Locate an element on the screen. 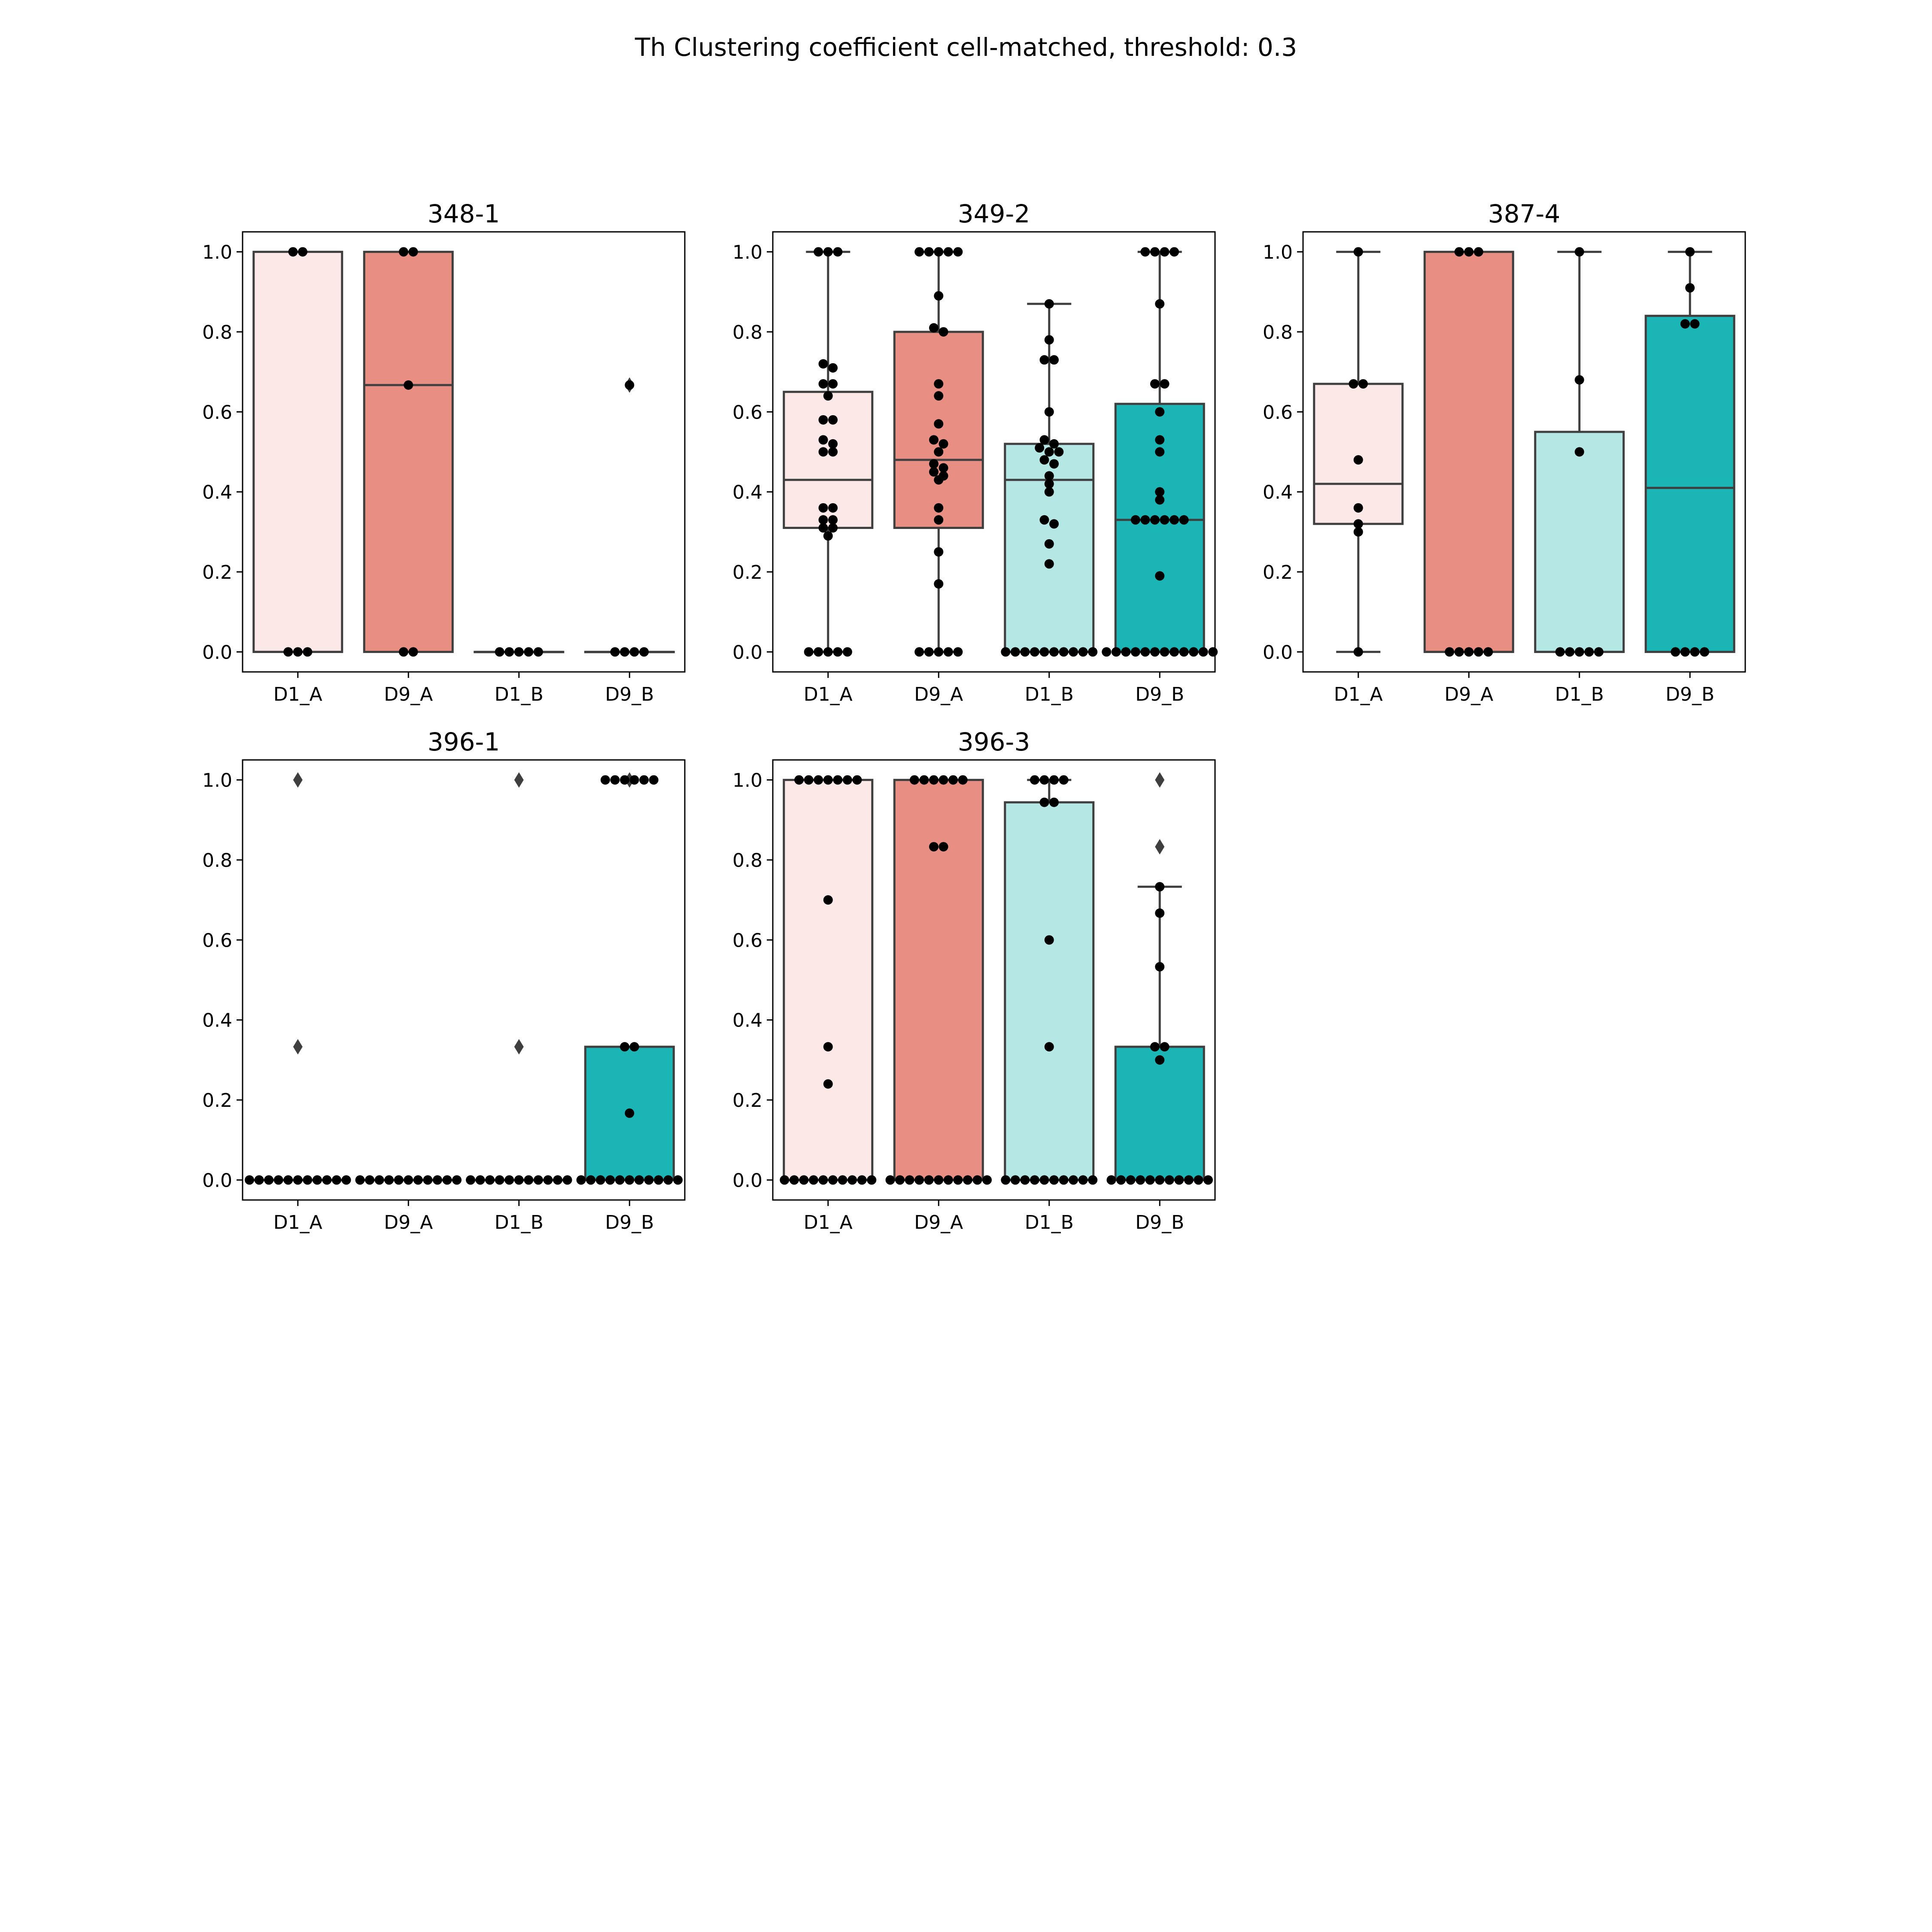 This screenshot has height=1932, width=1932. panel-396-1: 396-1 0.0 0.2 0.4 0.6 0.8 1.0 D1_A D9_A D1_B D9_B is located at coordinates (444, 980).